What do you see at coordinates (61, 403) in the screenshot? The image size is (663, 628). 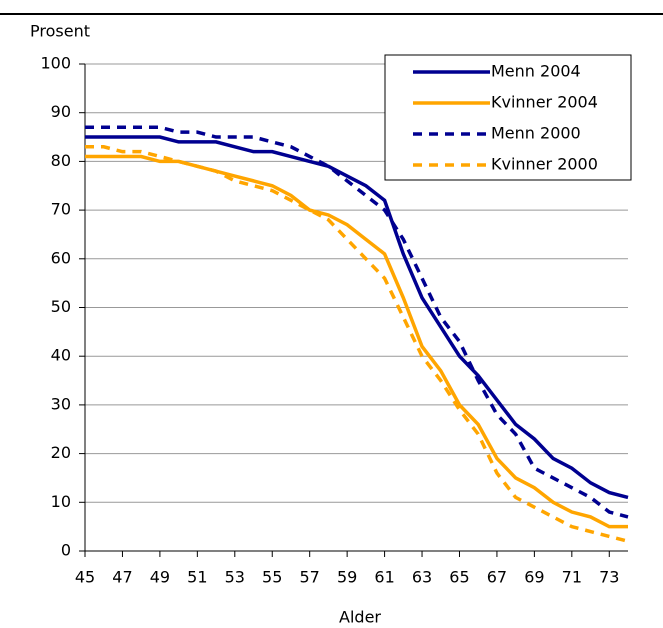 I see `y-tick-label: 30` at bounding box center [61, 403].